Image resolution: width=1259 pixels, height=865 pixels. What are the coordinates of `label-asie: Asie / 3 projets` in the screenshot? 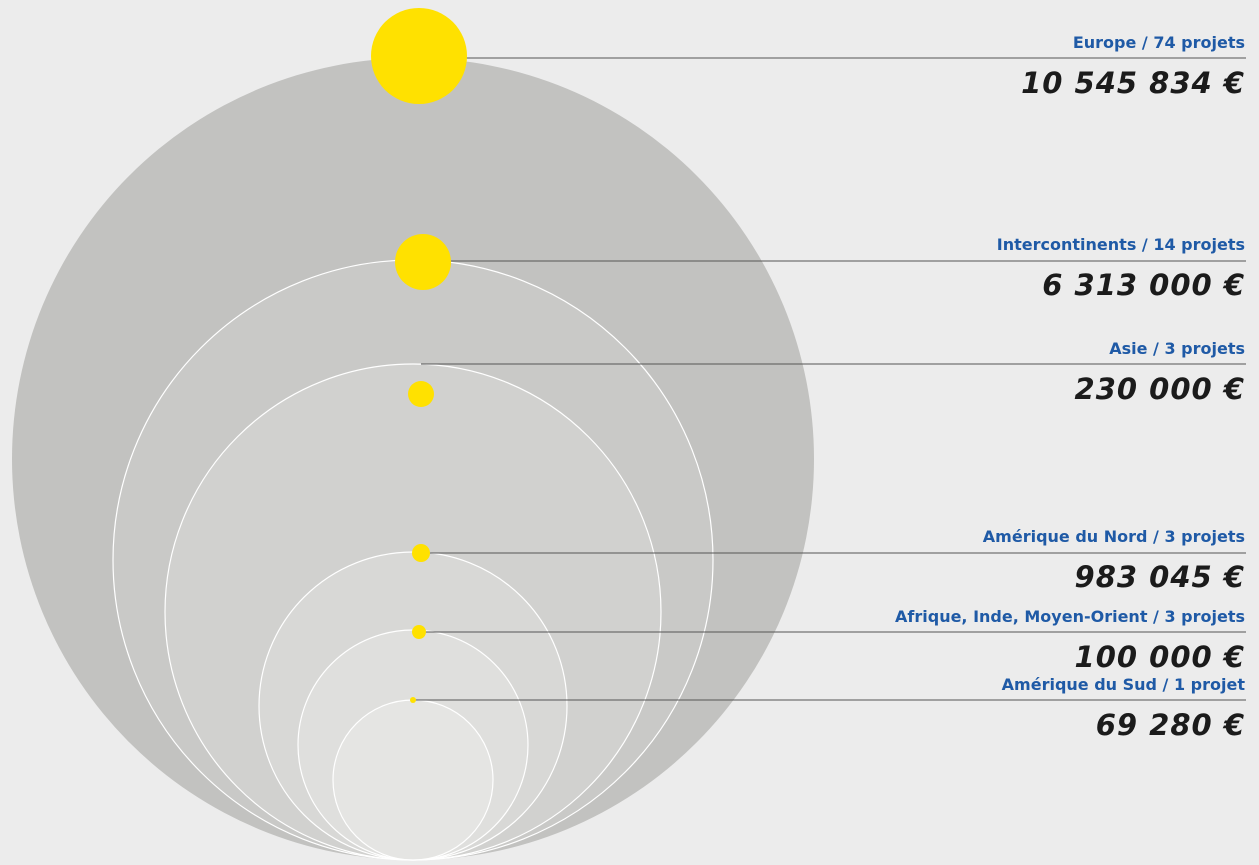 It's located at (1177, 348).